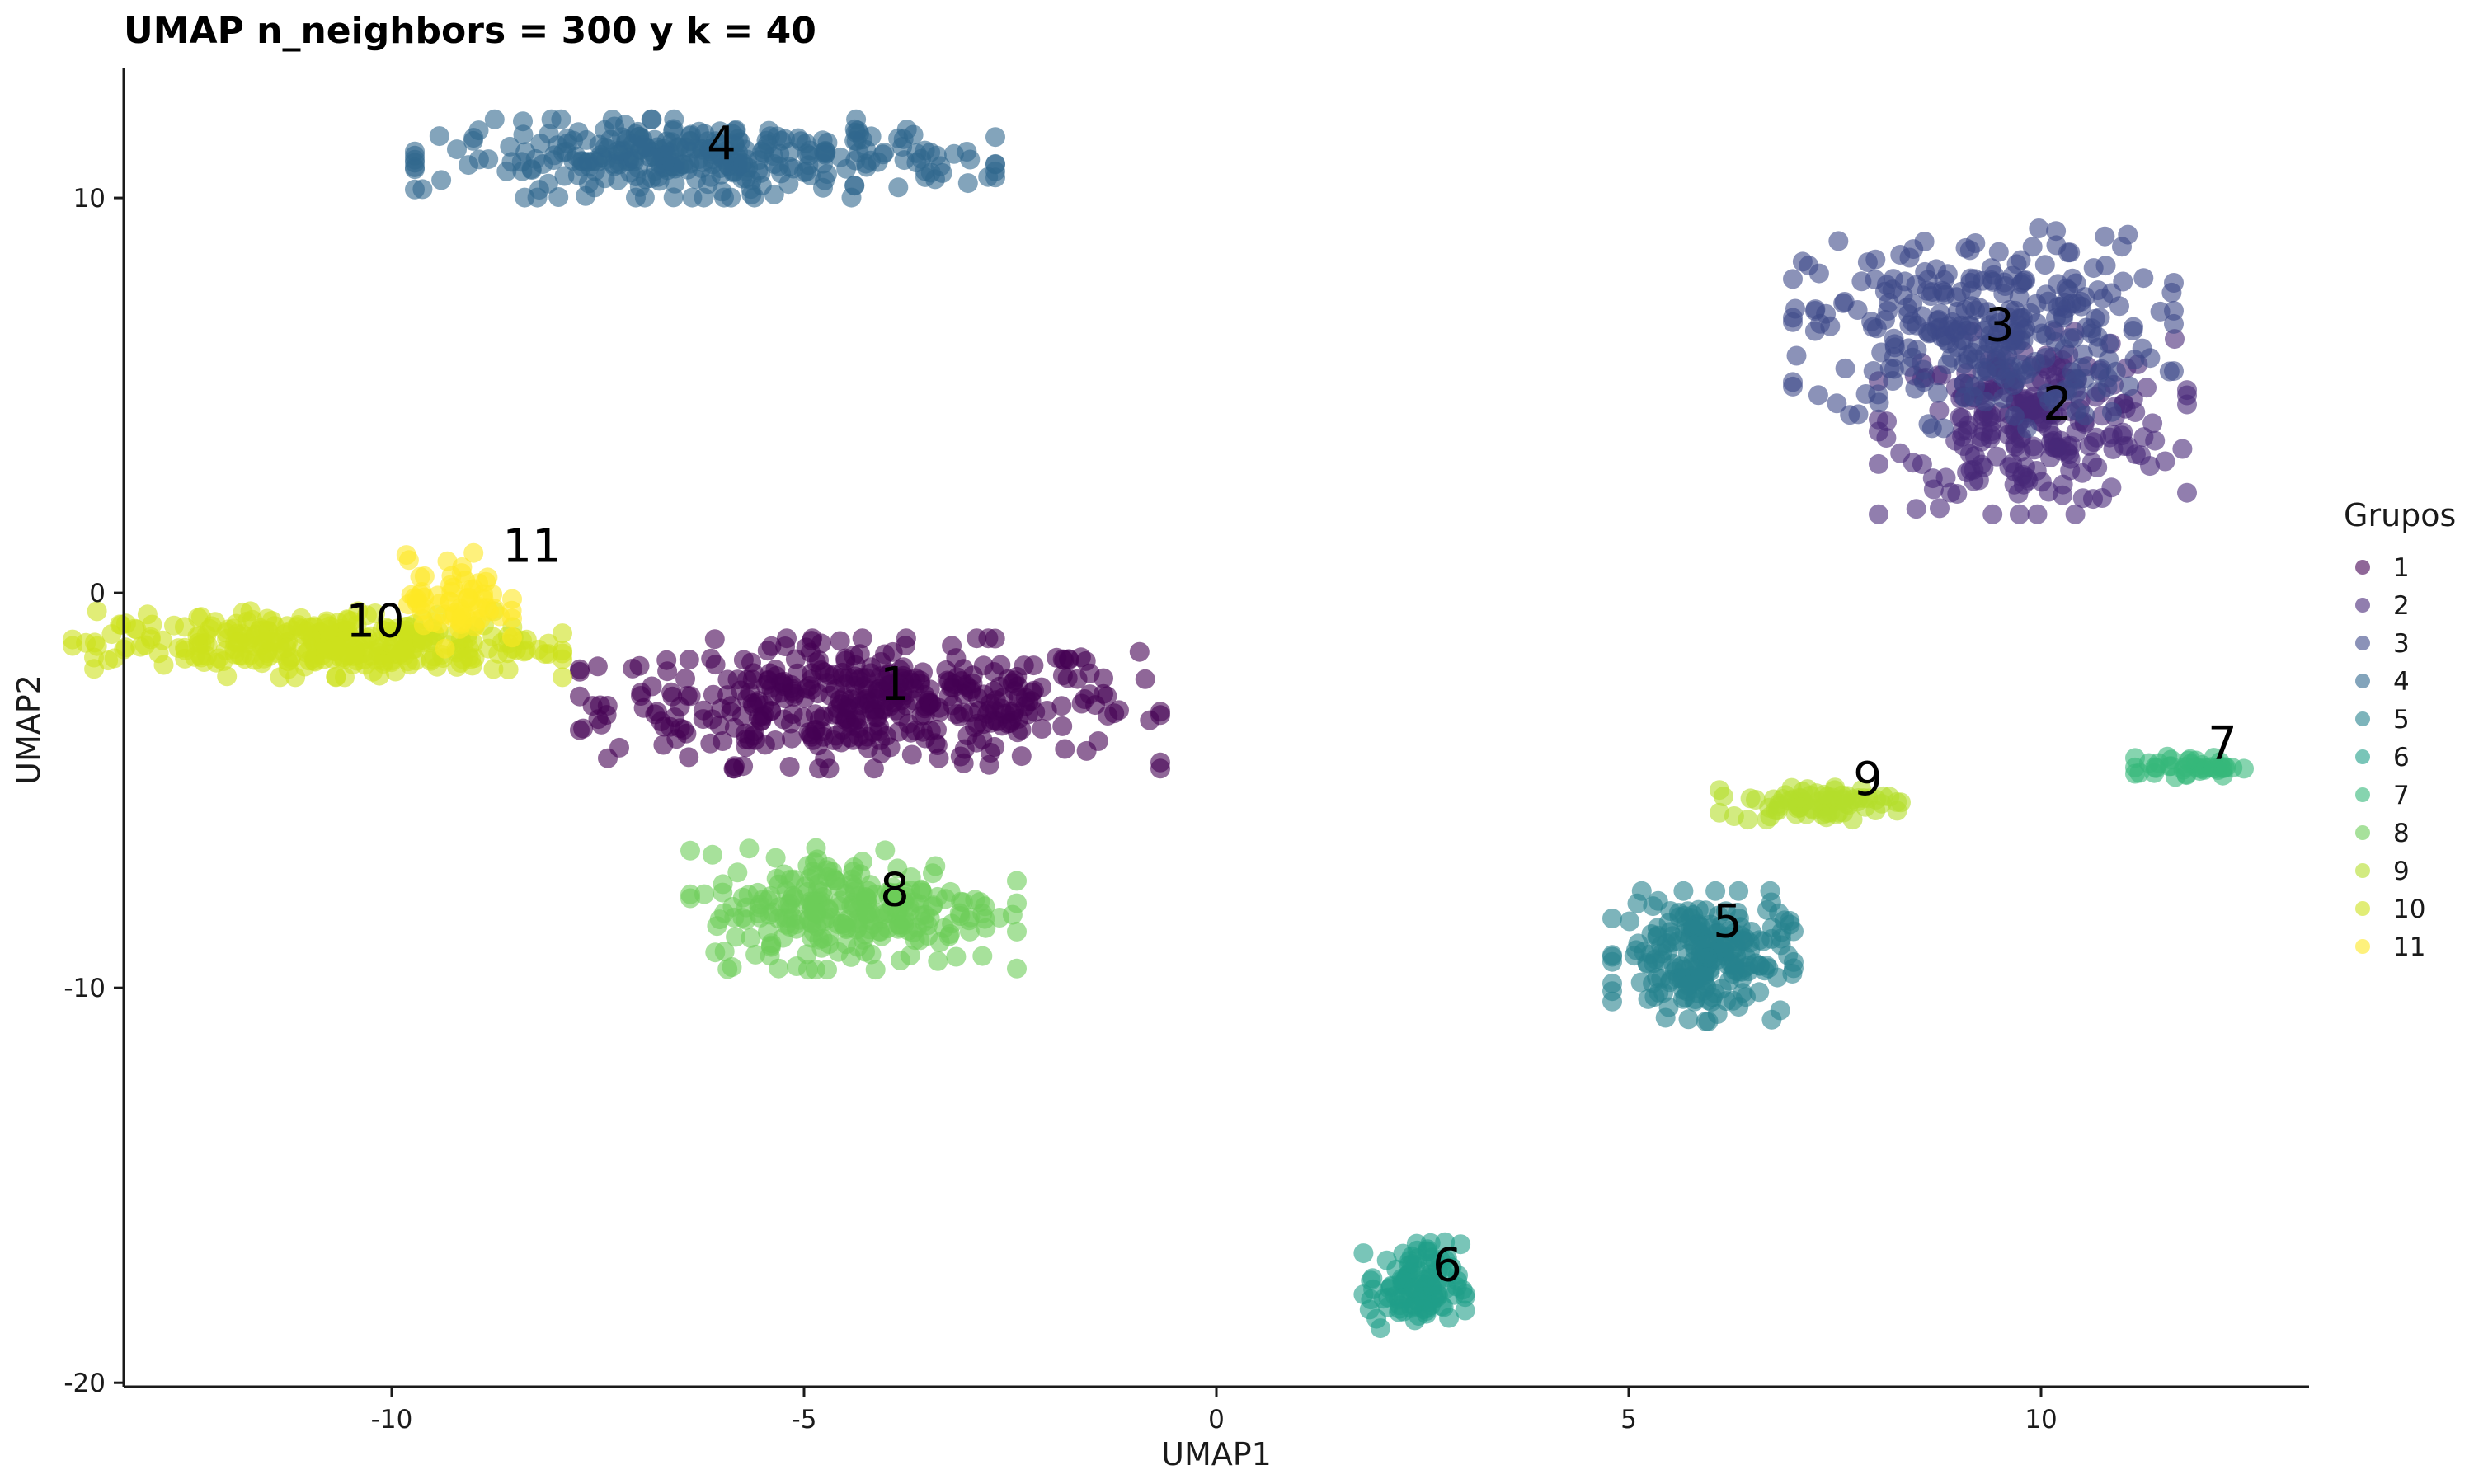 This screenshot has height=1484, width=2474. What do you see at coordinates (2222, 744) in the screenshot?
I see `cluster-label-7: 7` at bounding box center [2222, 744].